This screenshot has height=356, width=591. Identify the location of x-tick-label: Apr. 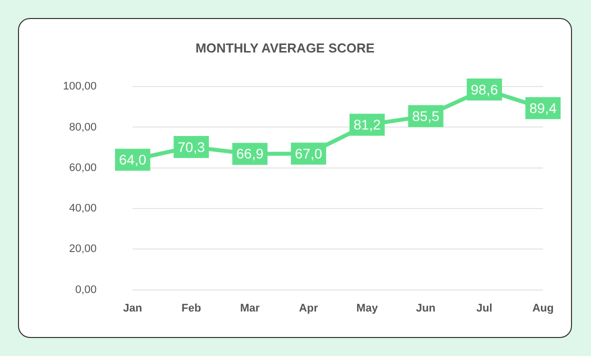
(309, 308).